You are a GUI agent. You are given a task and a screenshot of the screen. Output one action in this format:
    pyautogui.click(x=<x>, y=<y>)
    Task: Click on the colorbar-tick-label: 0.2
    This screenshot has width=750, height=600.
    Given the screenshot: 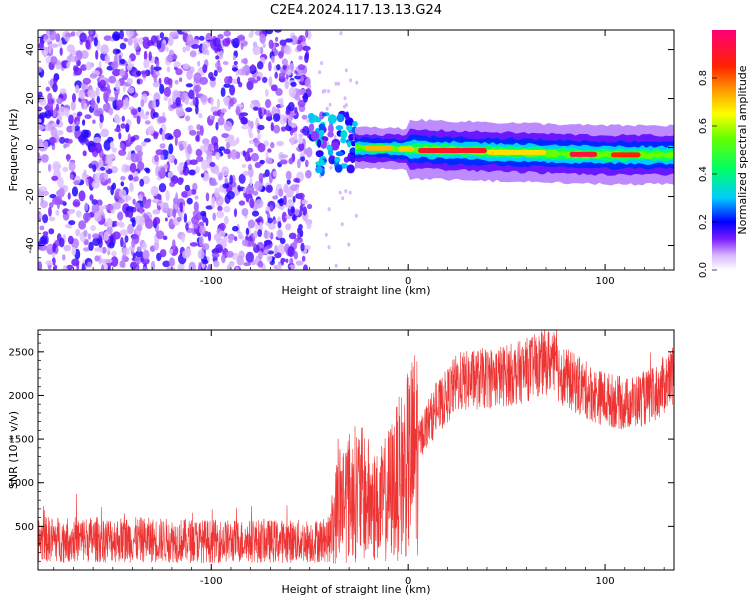 What is the action you would take?
    pyautogui.click(x=703, y=222)
    